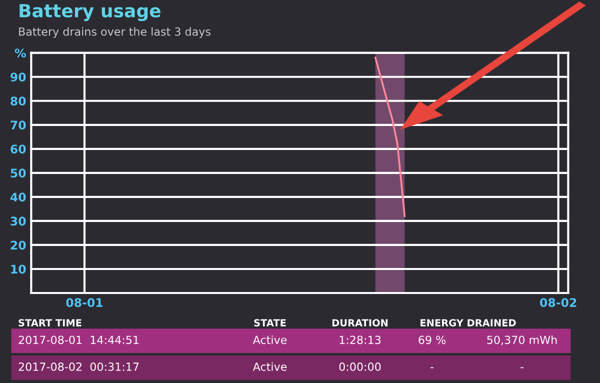 The image size is (600, 383). Describe the element at coordinates (18, 221) in the screenshot. I see `y-tick-label: 30` at that location.